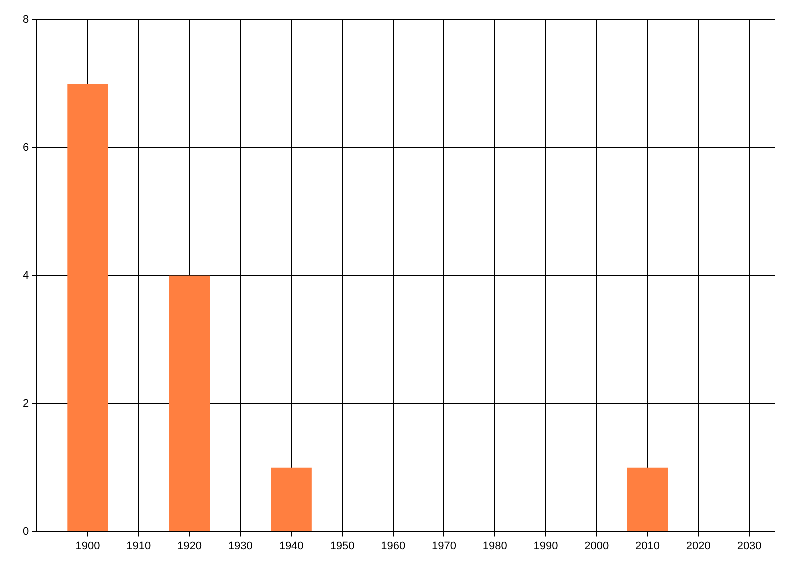 The width and height of the screenshot is (800, 576). Describe the element at coordinates (342, 546) in the screenshot. I see `x-tick-label: 1950` at that location.